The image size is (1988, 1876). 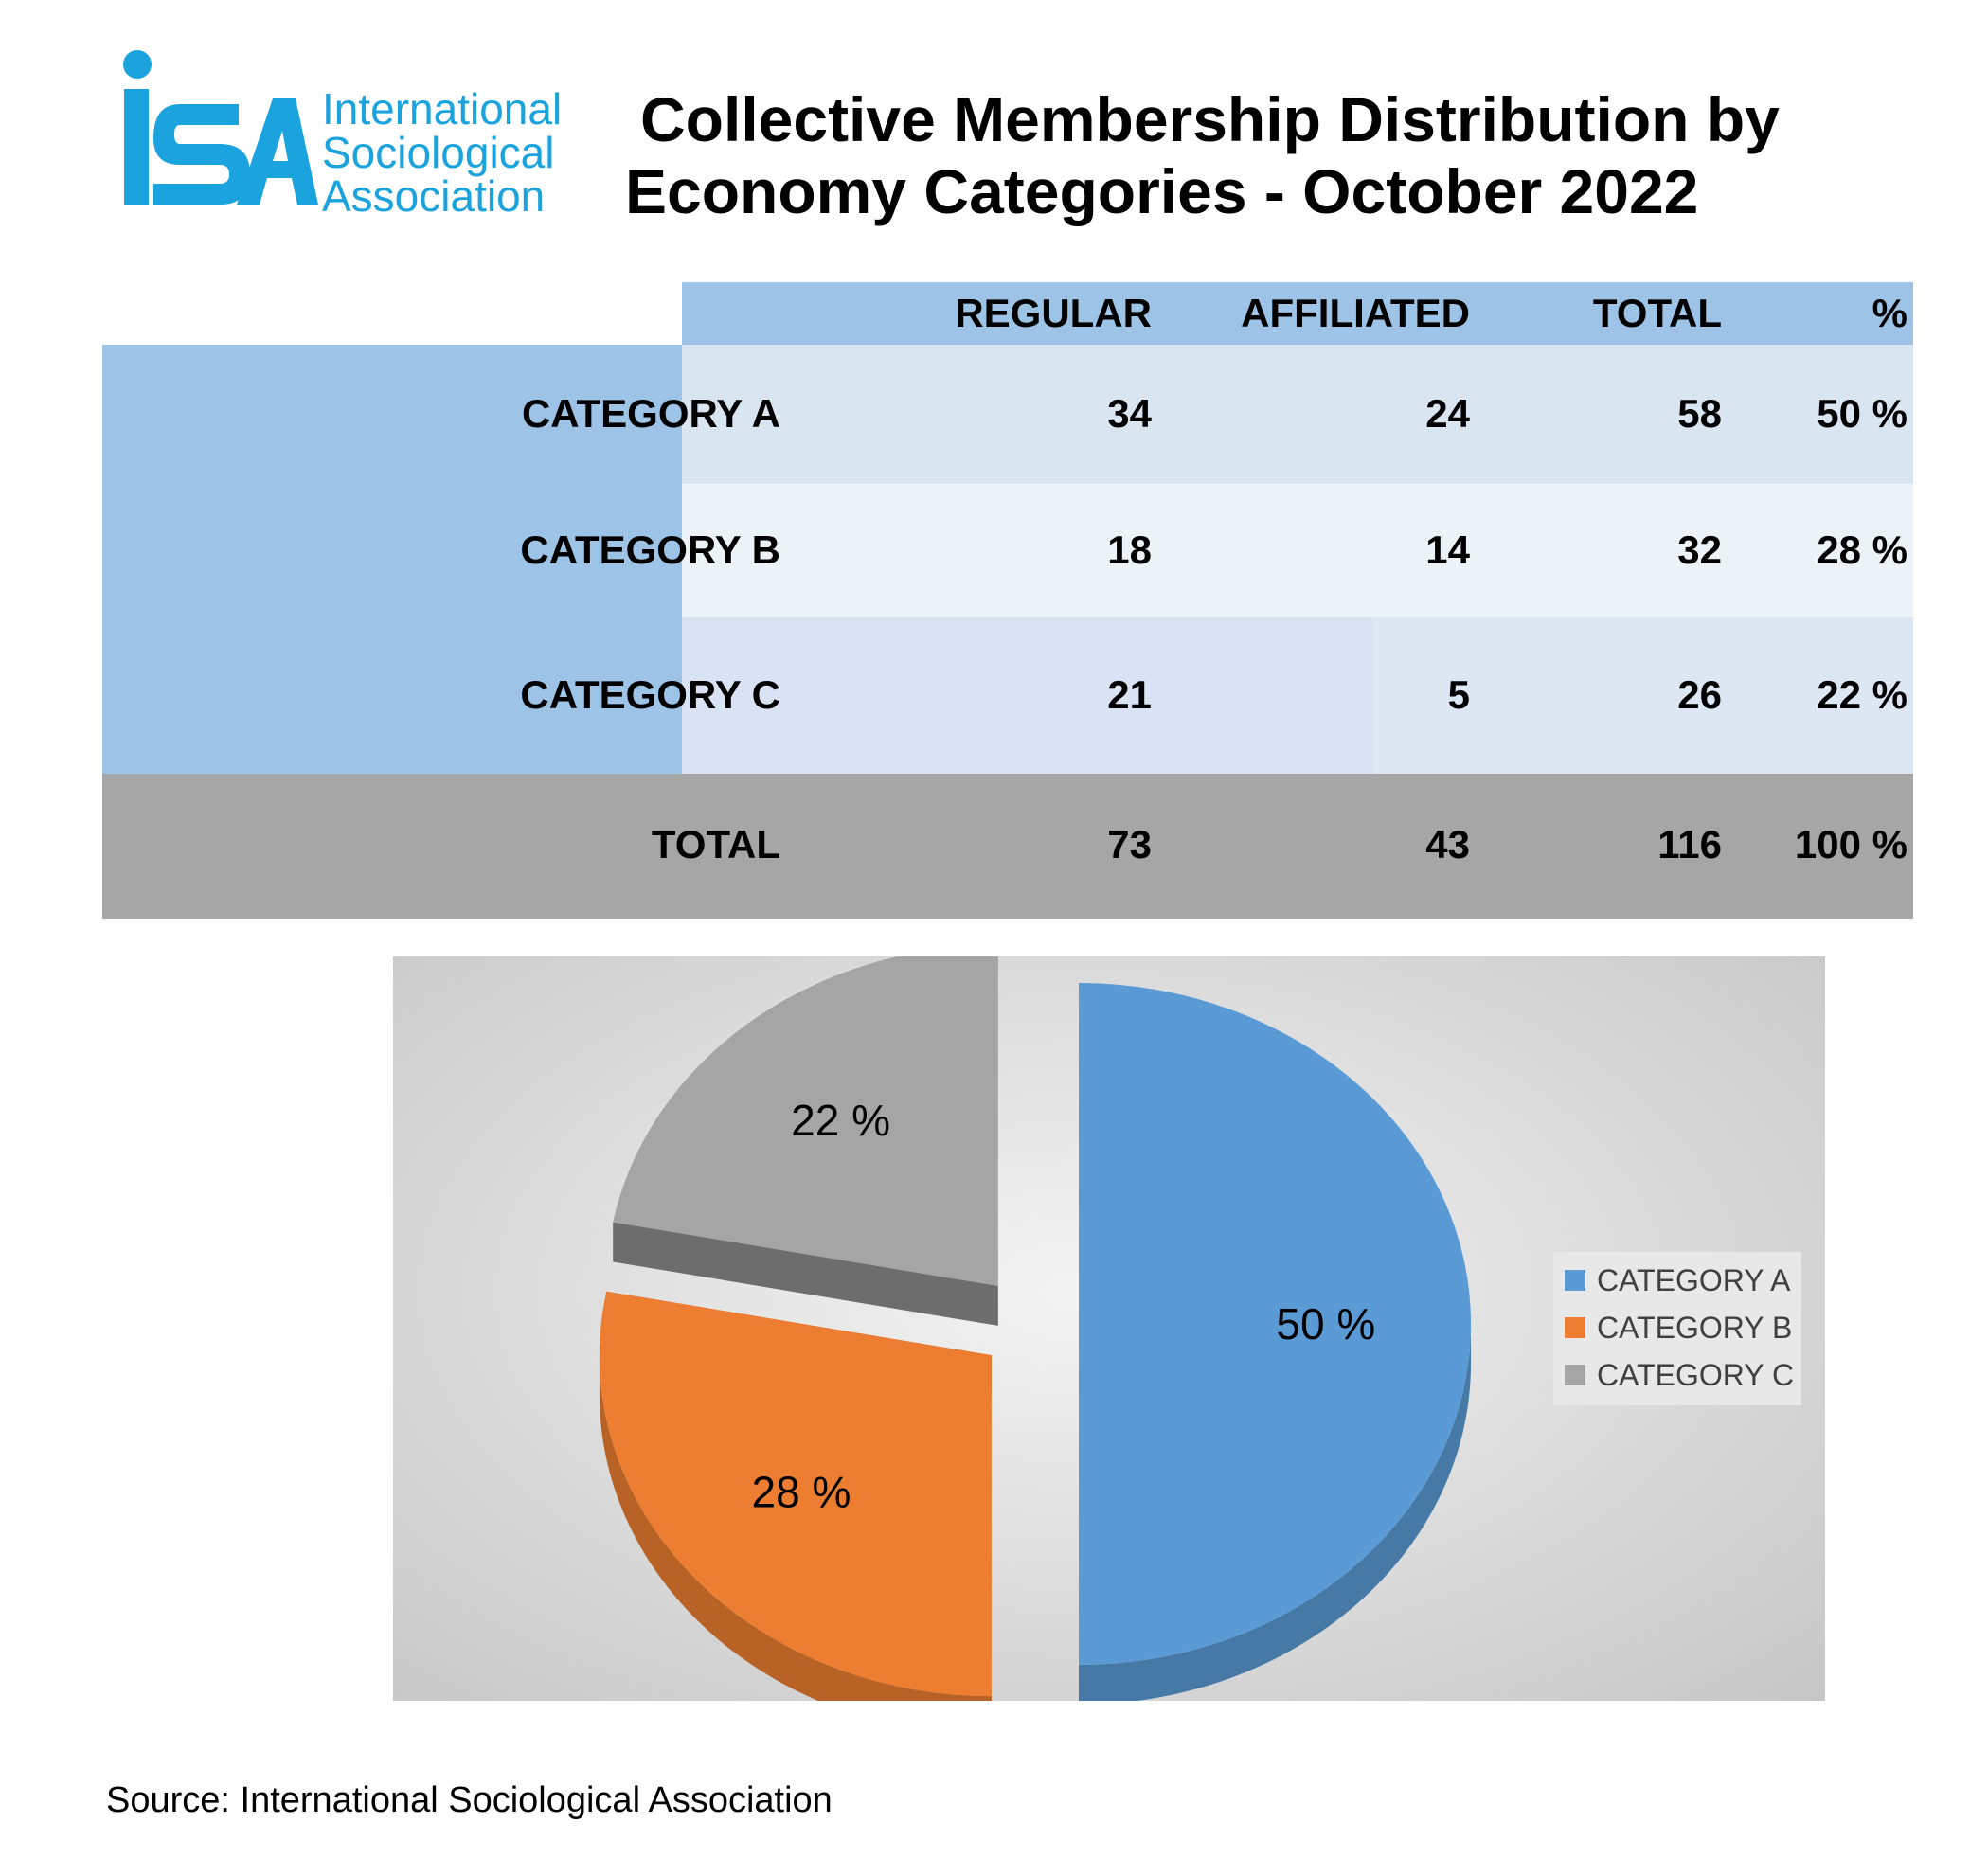 What do you see at coordinates (715, 845) in the screenshot?
I see `total-label: TOTAL` at bounding box center [715, 845].